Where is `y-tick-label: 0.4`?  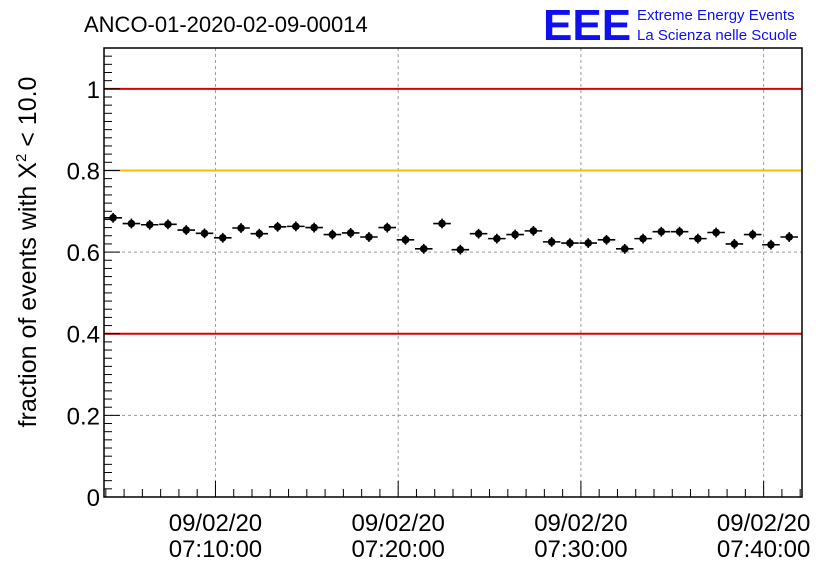 y-tick-label: 0.4 is located at coordinates (83, 335).